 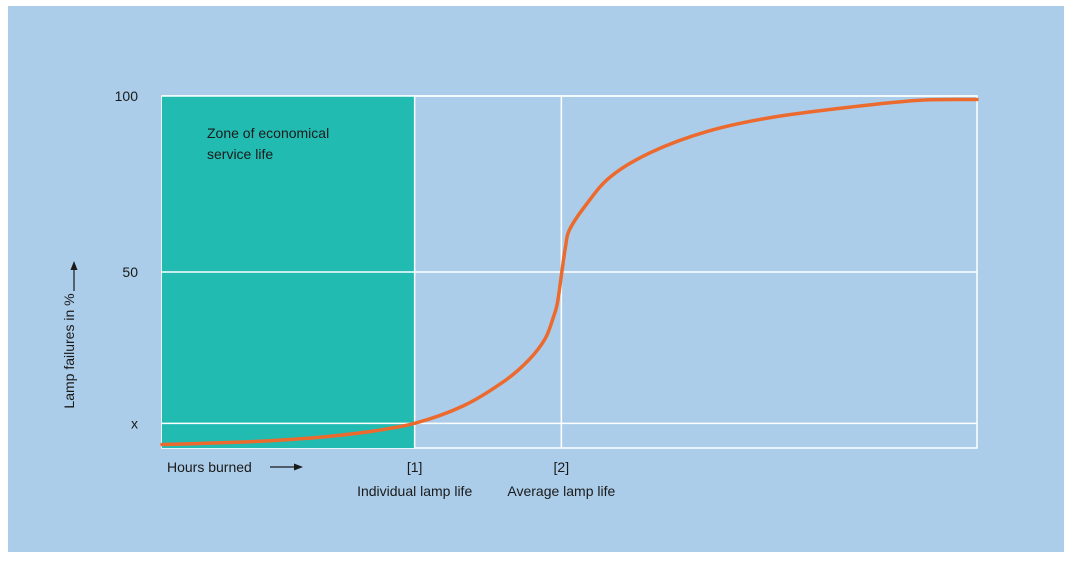 I want to click on x-axis-label: Hours burned, so click(x=209, y=467).